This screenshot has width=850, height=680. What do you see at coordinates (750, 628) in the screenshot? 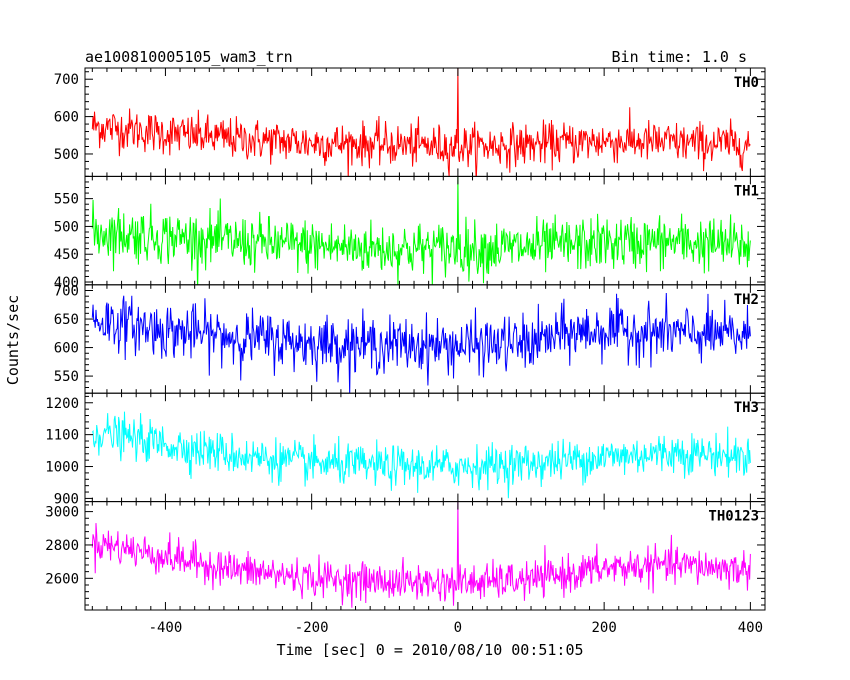
I see `x-tick-label: 400` at bounding box center [750, 628].